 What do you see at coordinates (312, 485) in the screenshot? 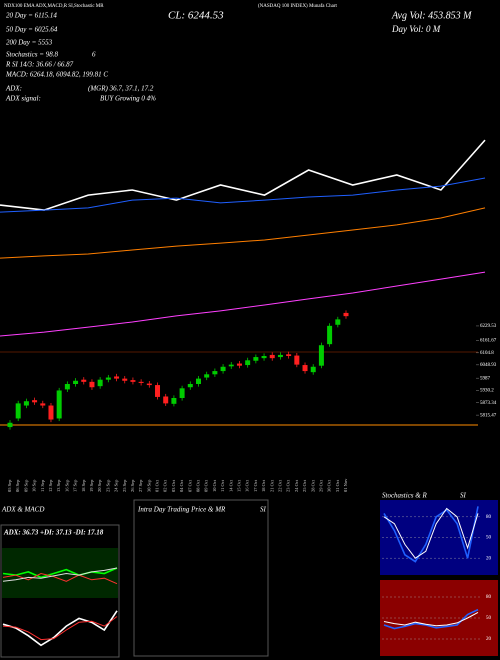
I see `x-tick-label: 28 Oct` at bounding box center [312, 485].